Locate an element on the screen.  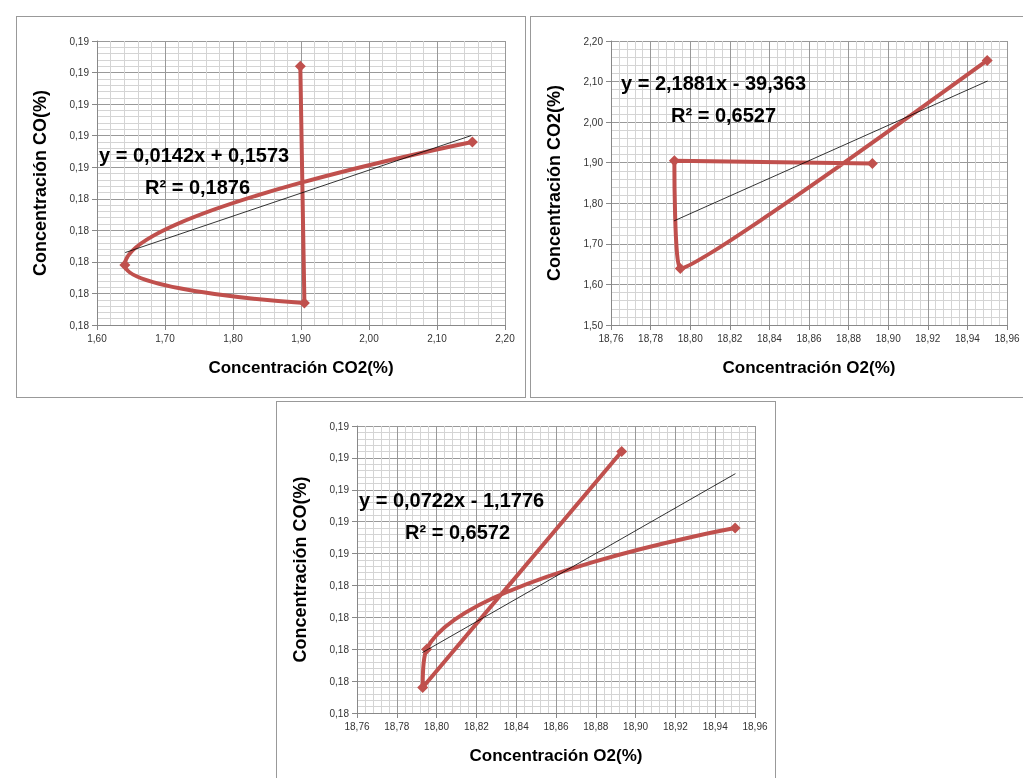
x-tick-label: 2,20 is located at coordinates (505, 338).